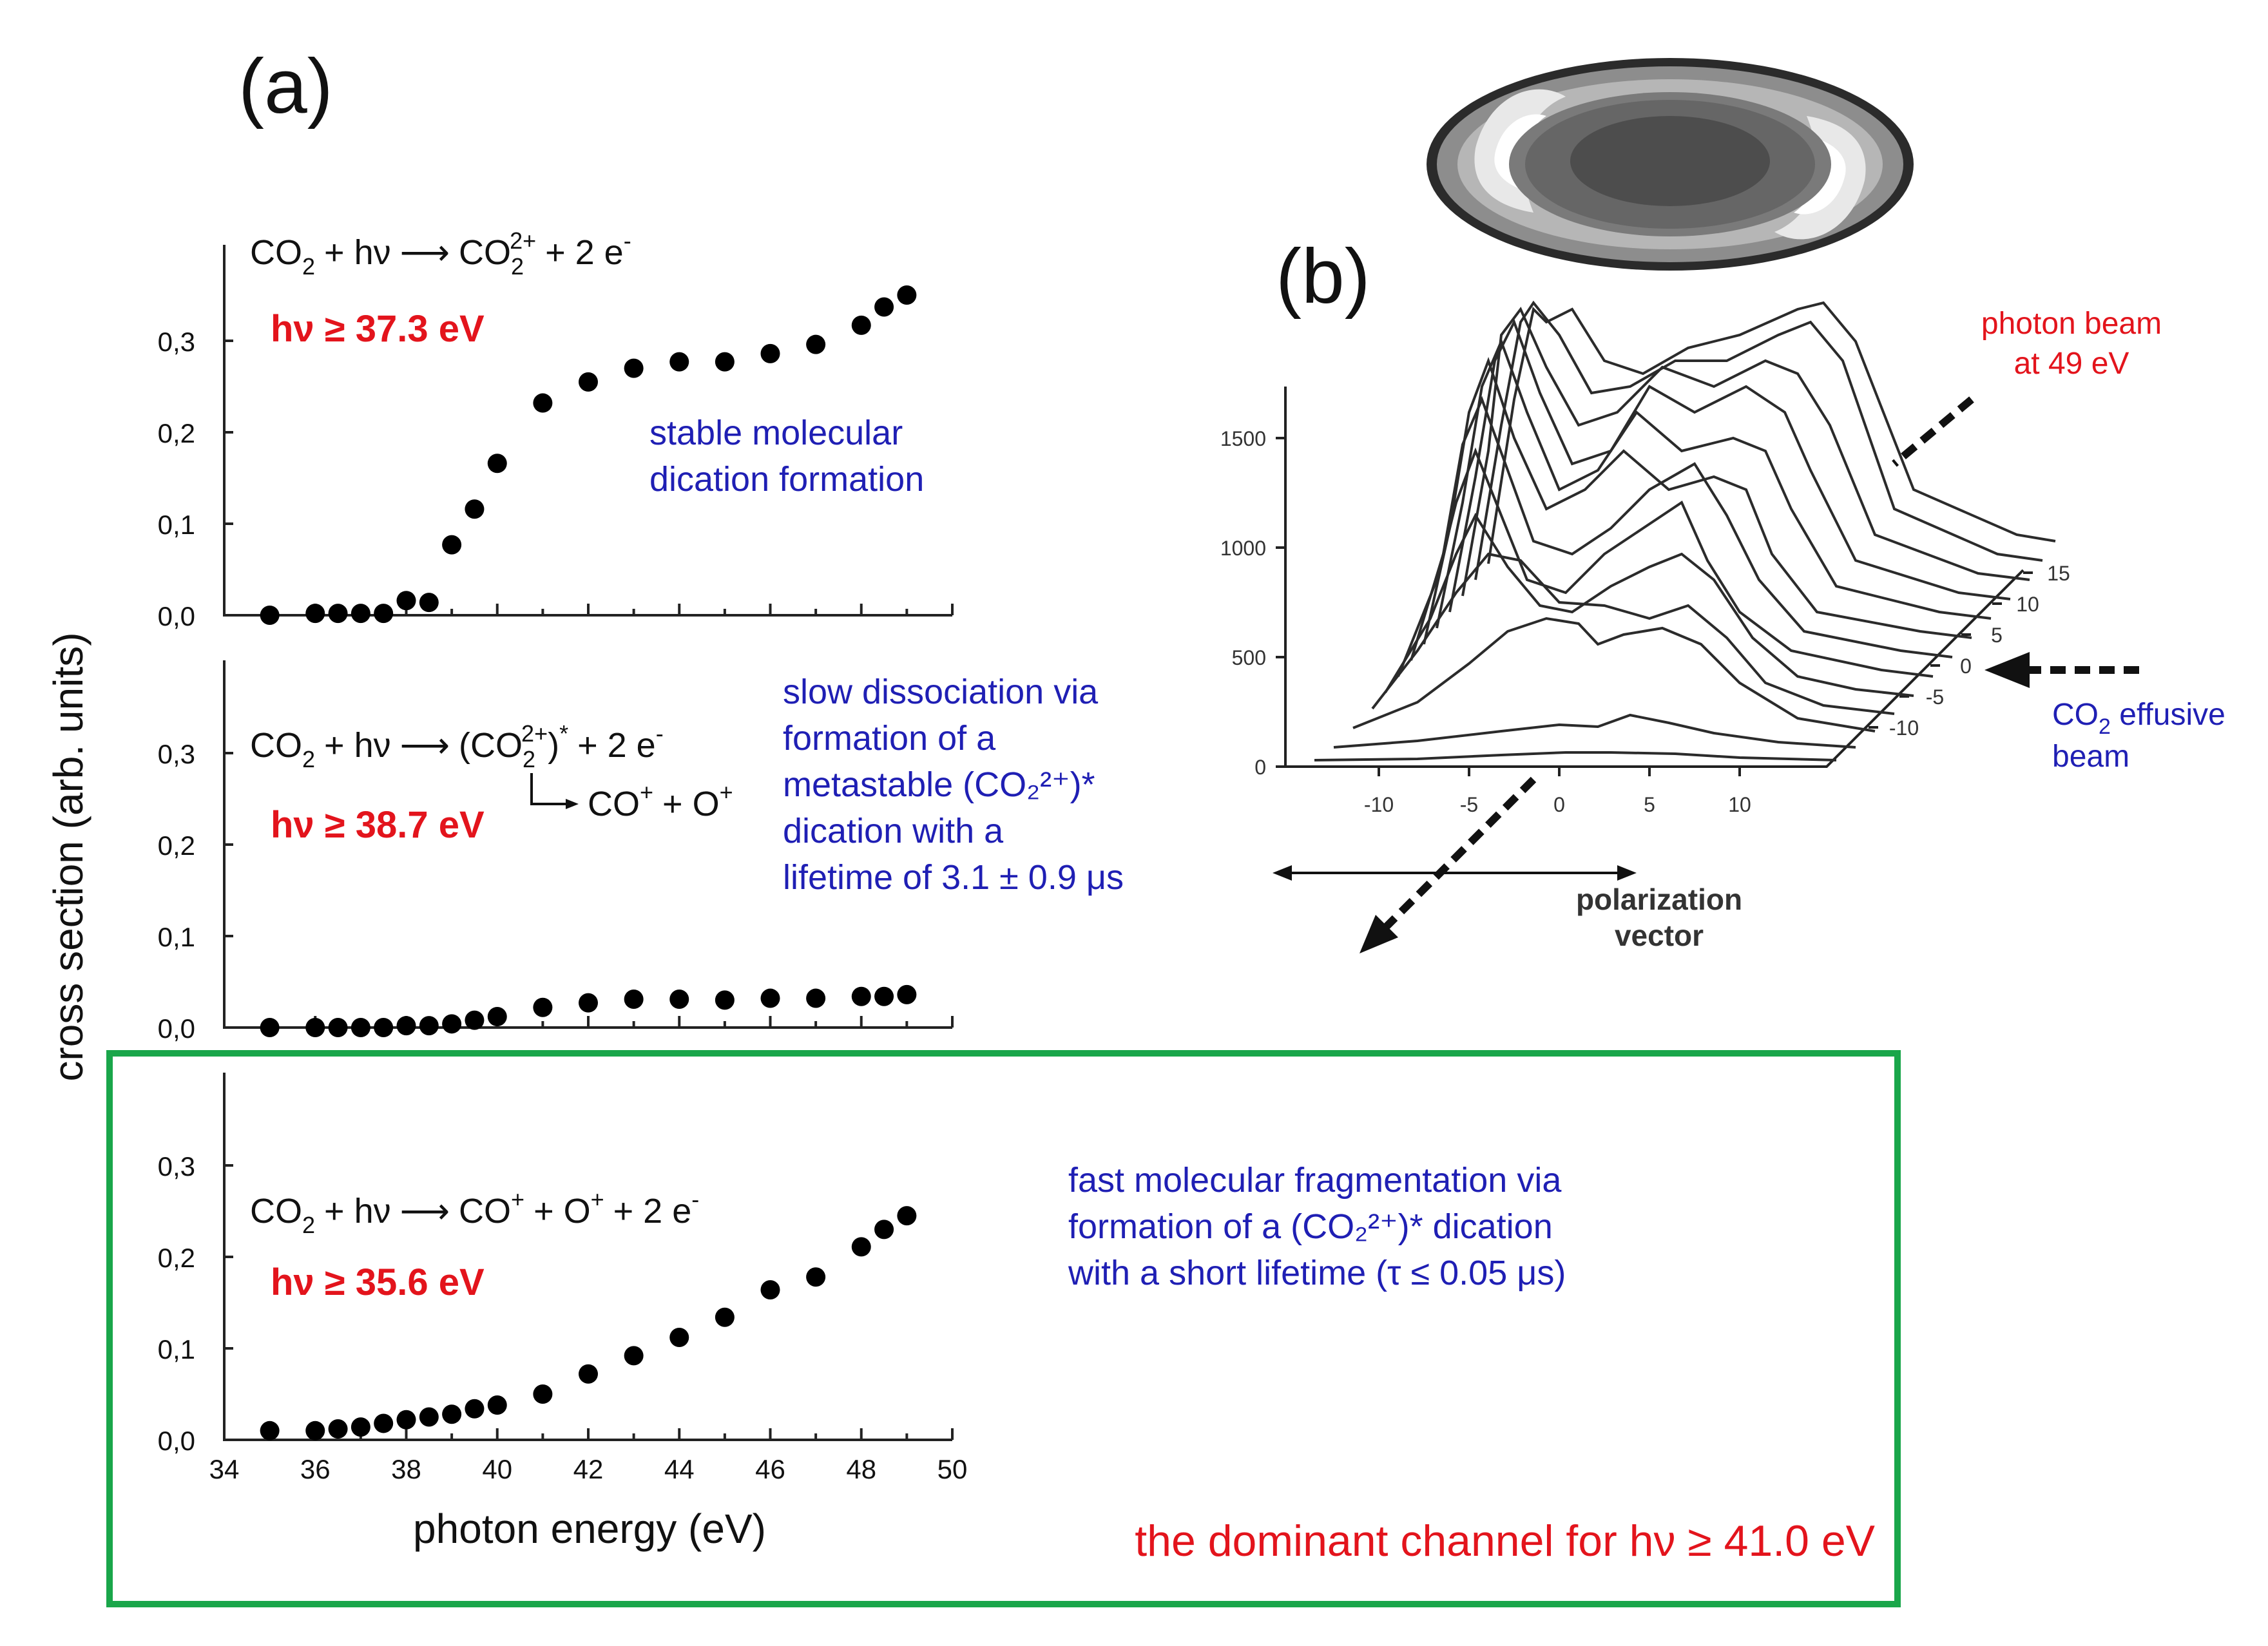 This screenshot has height=1646, width=2268. What do you see at coordinates (861, 1469) in the screenshot?
I see `x-tick-label: 48` at bounding box center [861, 1469].